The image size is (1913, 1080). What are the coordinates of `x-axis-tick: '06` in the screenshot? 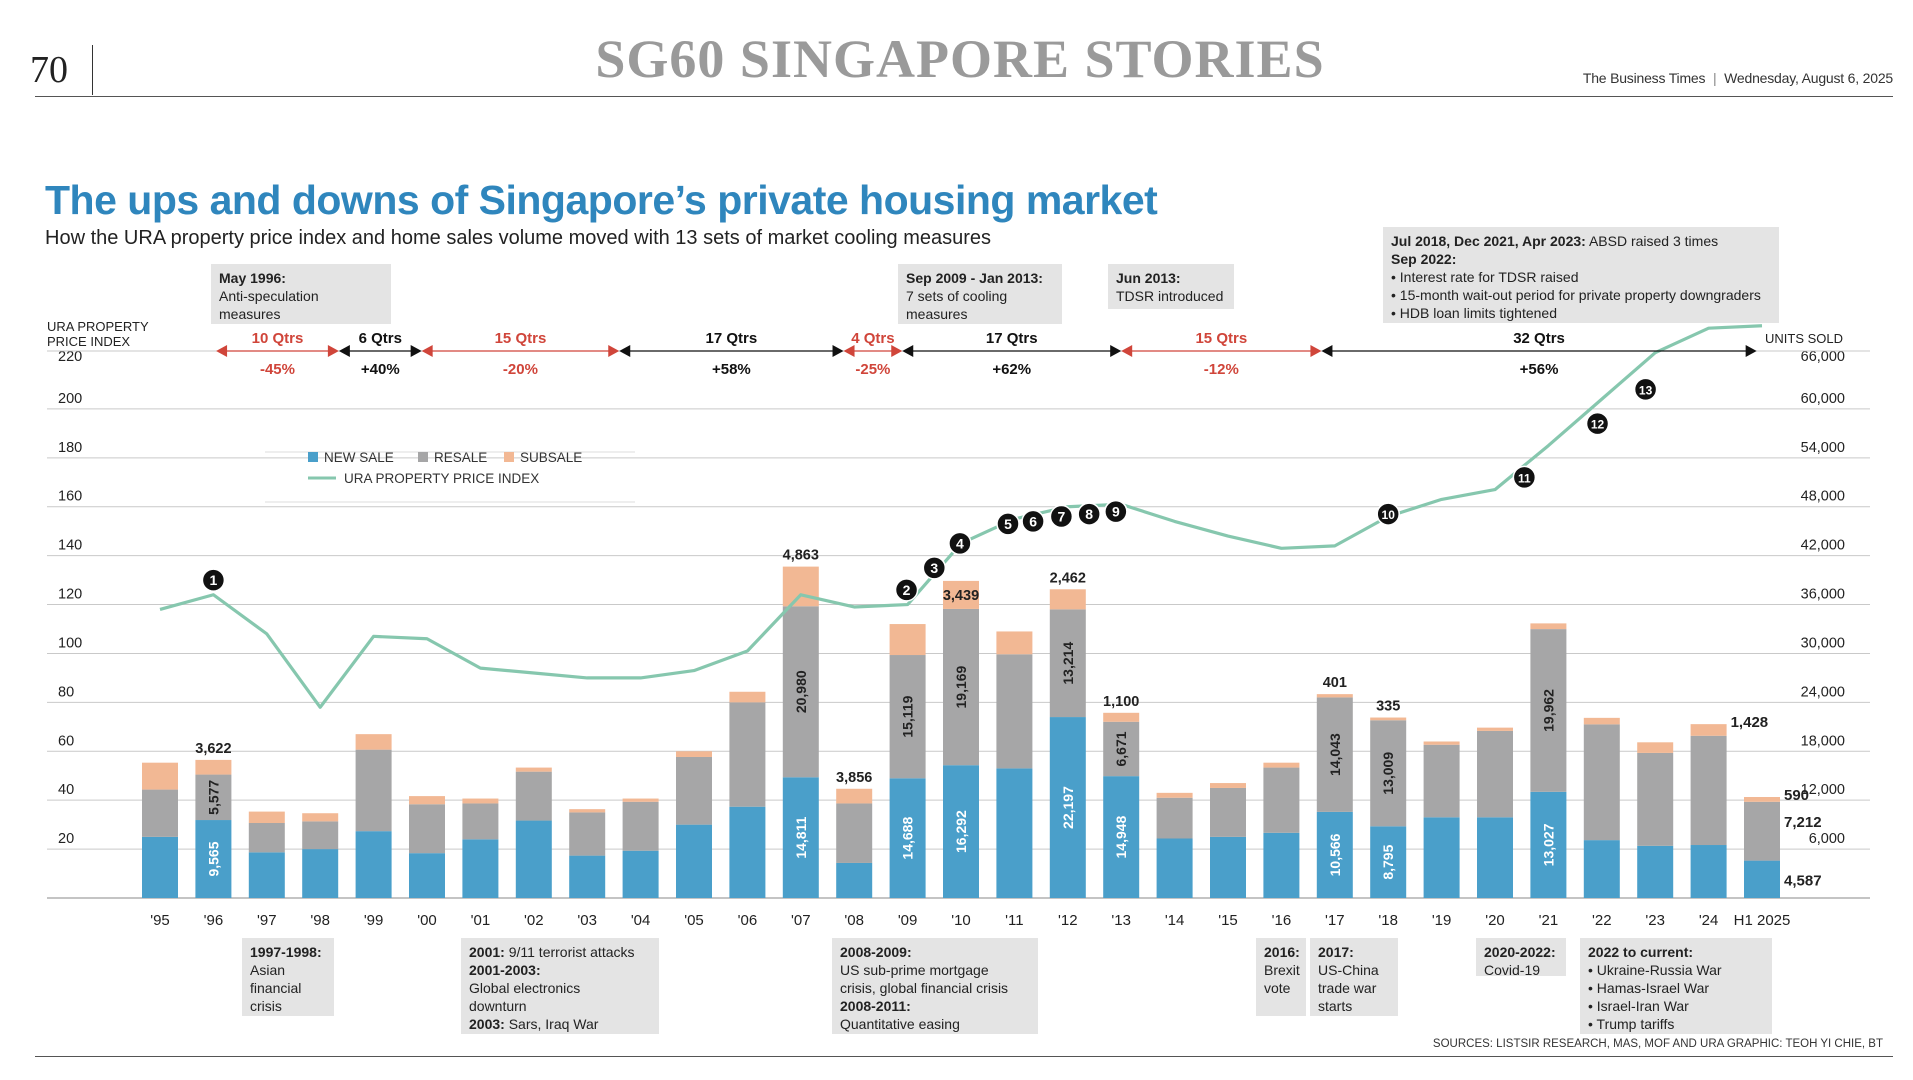 It's located at (748, 920).